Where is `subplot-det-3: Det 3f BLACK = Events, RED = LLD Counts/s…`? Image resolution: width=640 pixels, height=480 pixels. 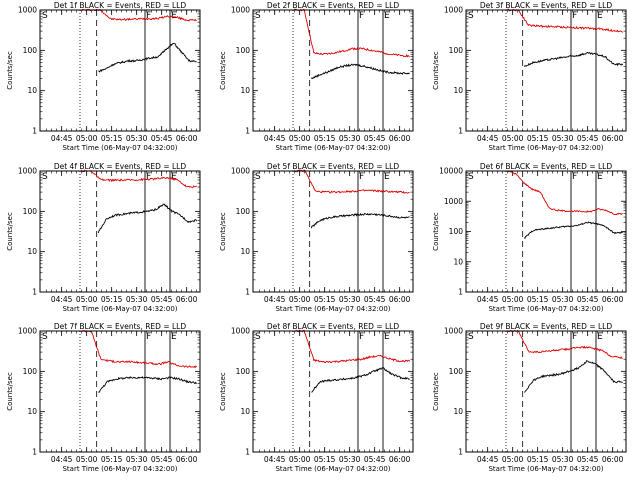
subplot-det-3: Det 3f BLACK = Events, RED = LLD Counts/s… is located at coordinates (529, 76).